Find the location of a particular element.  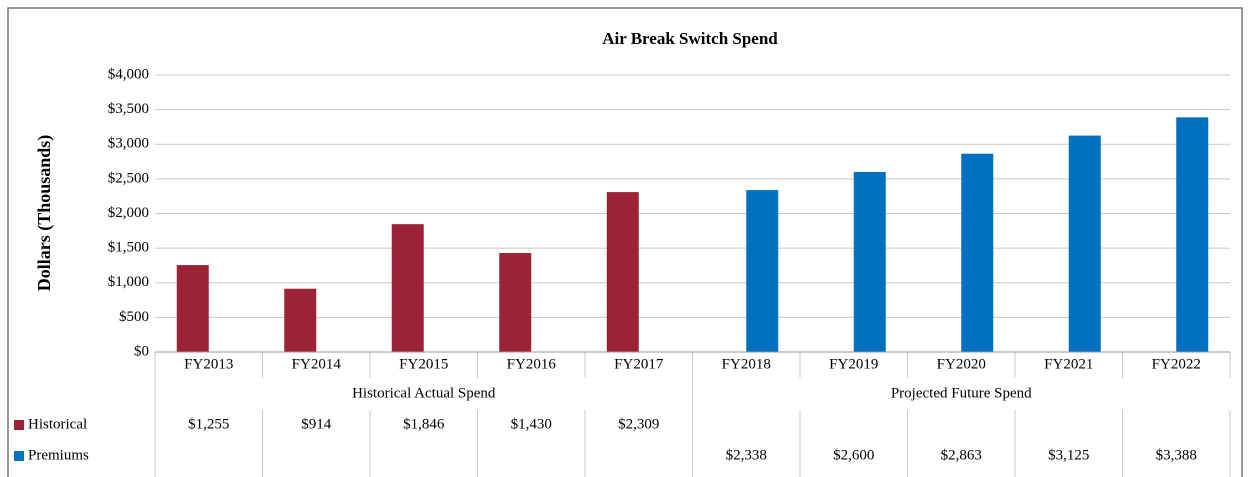

x-tick-label: FY2014 is located at coordinates (317, 364).